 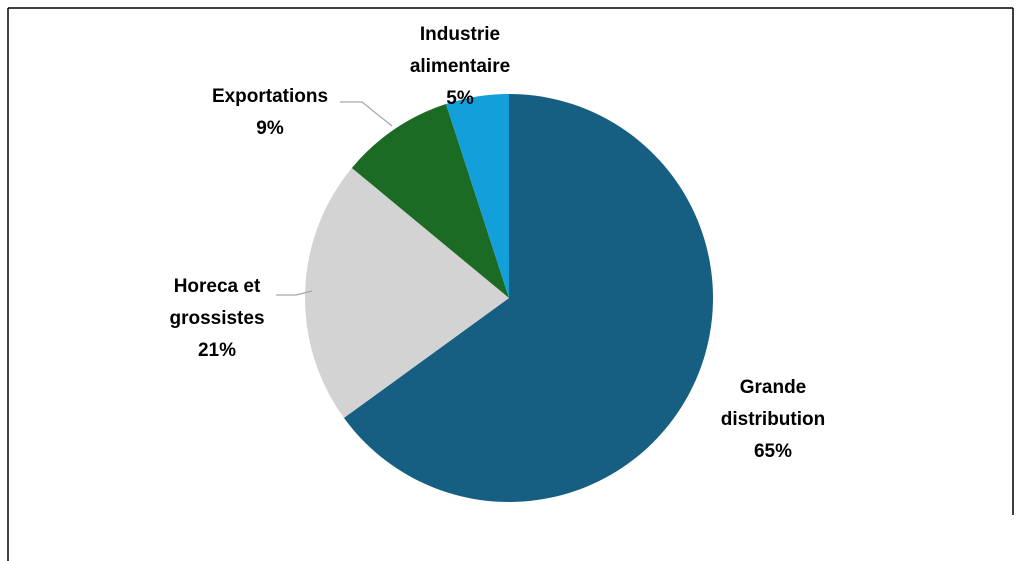 What do you see at coordinates (217, 302) in the screenshot?
I see `label-name: Horeca et grossistes` at bounding box center [217, 302].